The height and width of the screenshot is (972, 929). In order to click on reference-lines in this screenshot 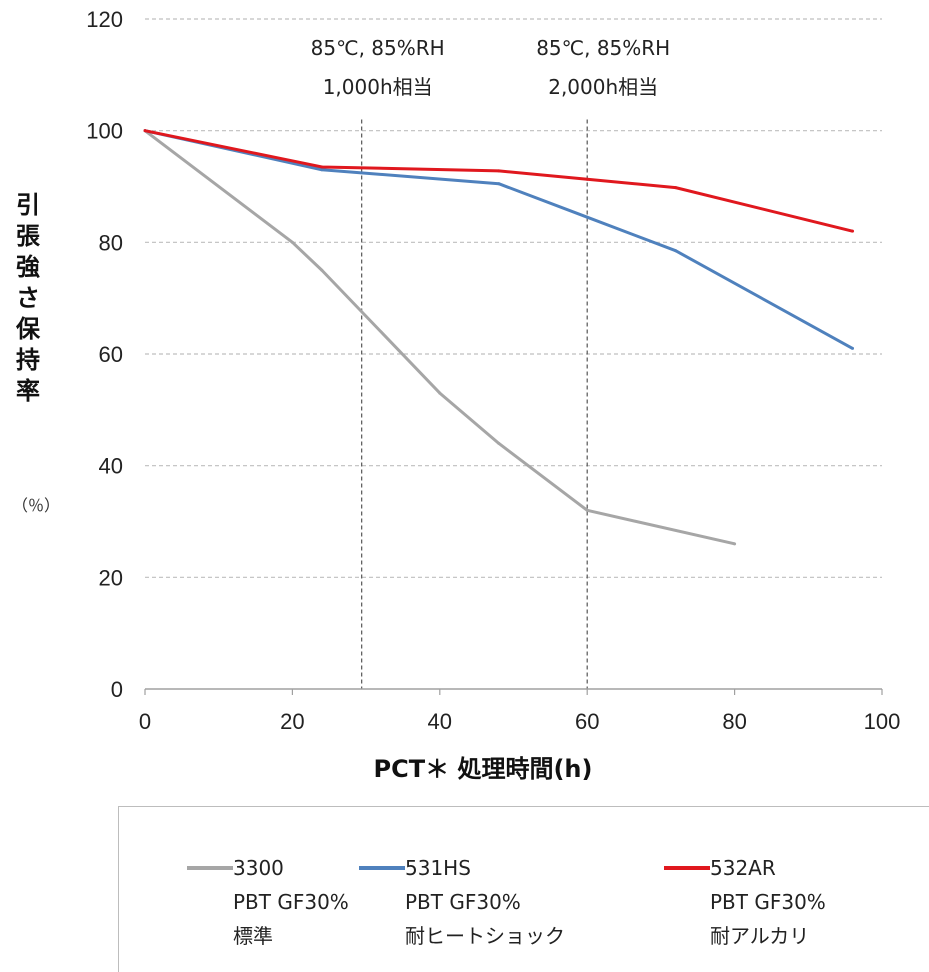, I will do `click(474, 404)`.